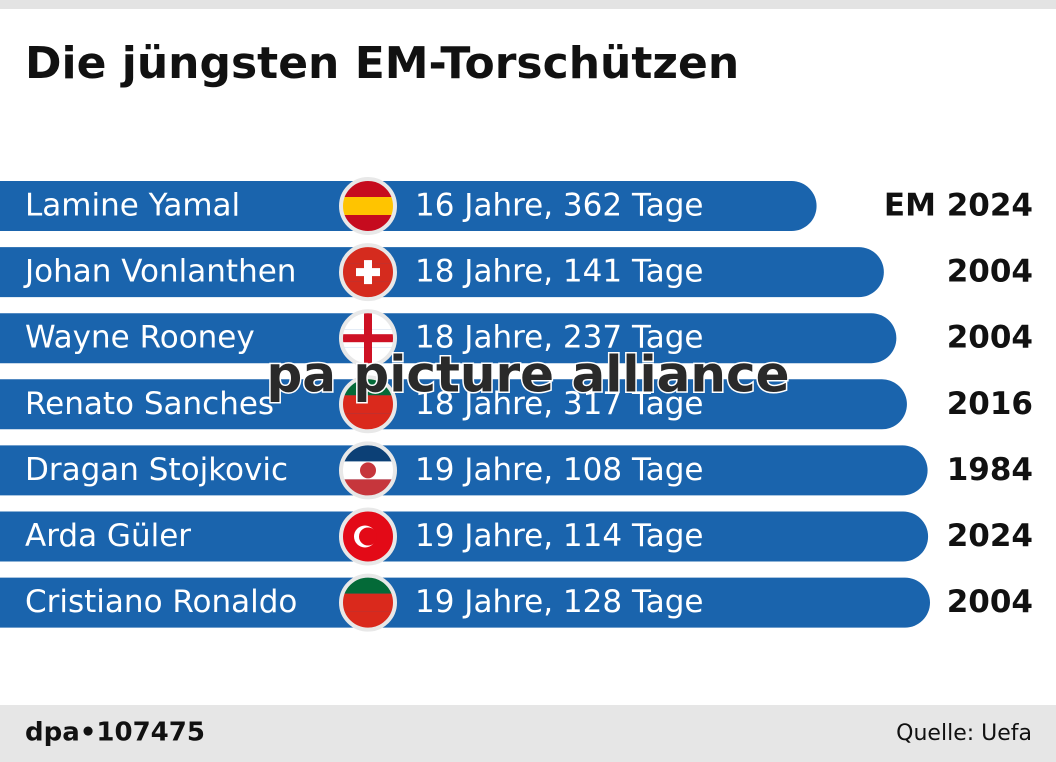 The image size is (1056, 762). Describe the element at coordinates (156, 470) in the screenshot. I see `player-name: Dragan Stojkovic` at that location.